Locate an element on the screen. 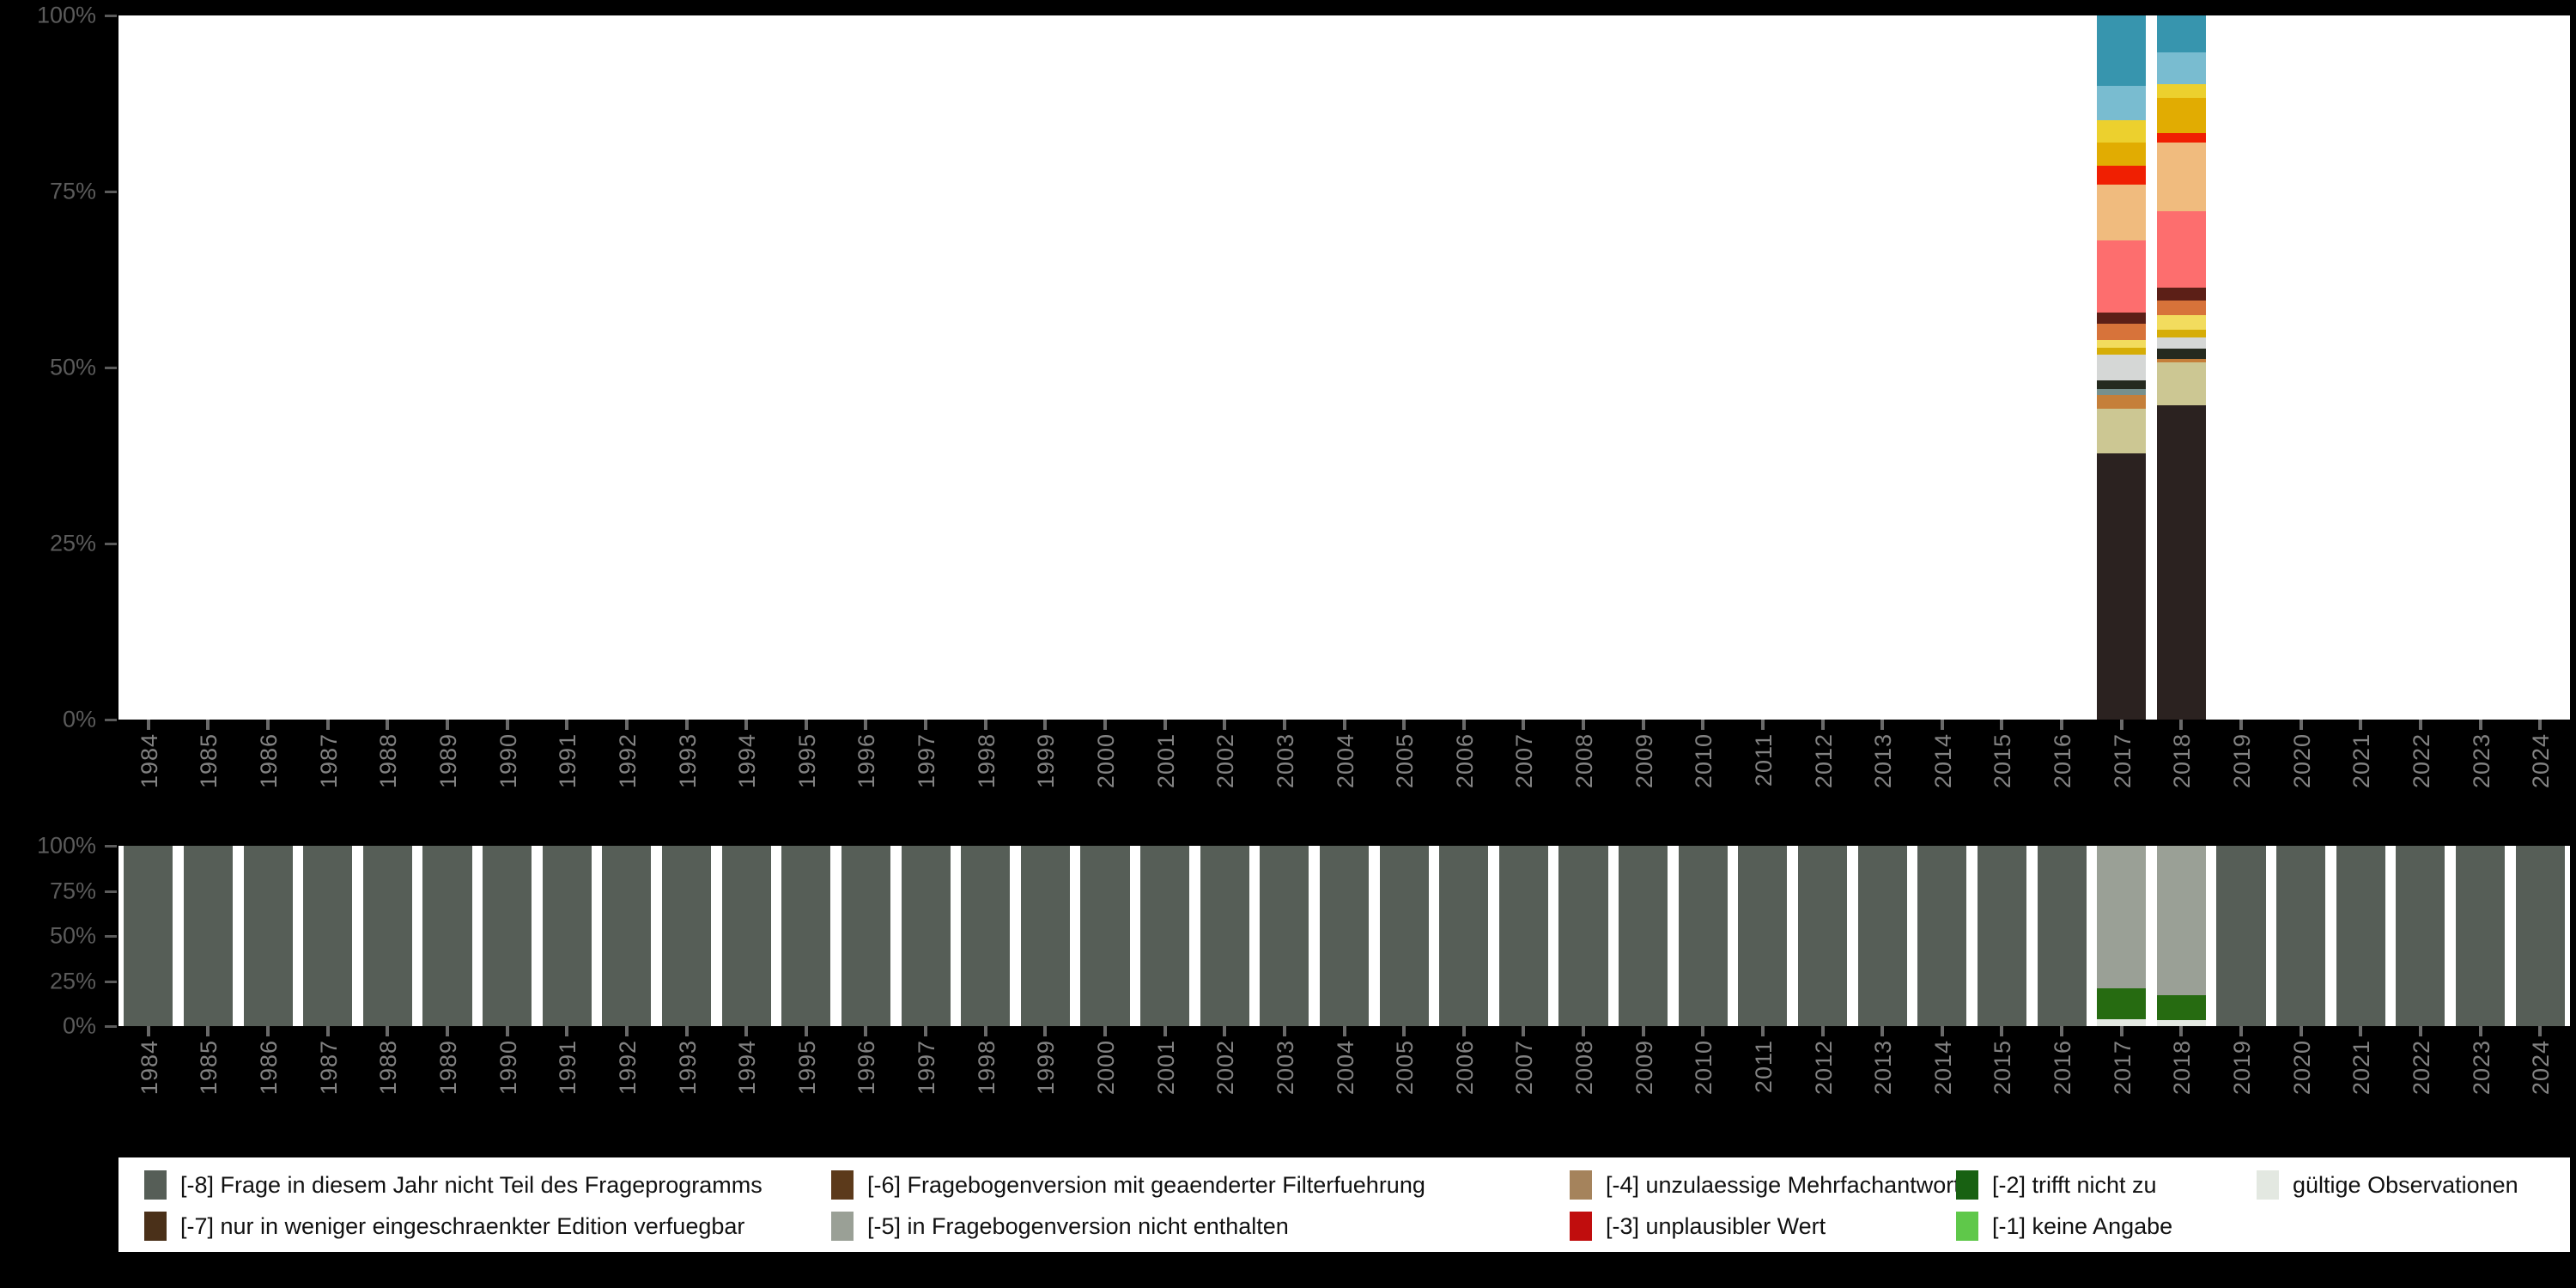 This screenshot has height=1288, width=2576. top-x-tick-label-2006: 2006 is located at coordinates (1464, 761).